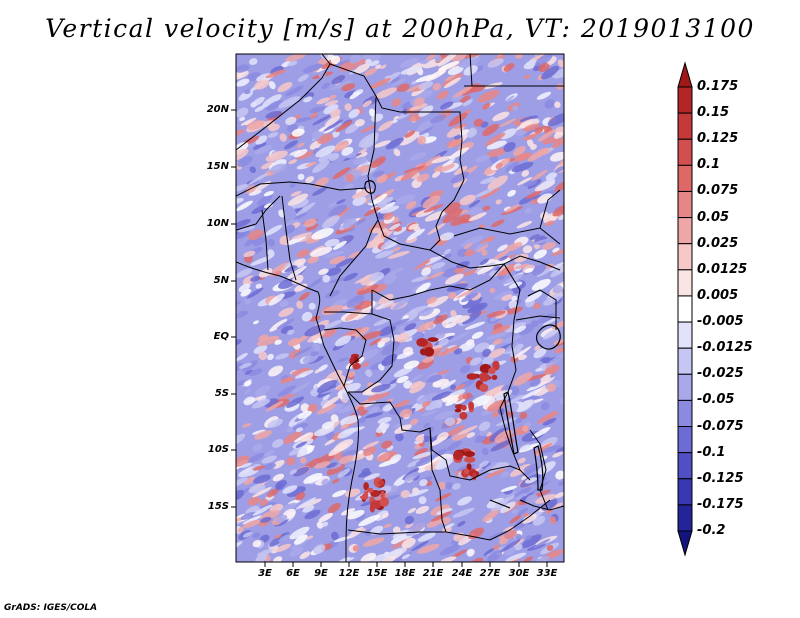 This screenshot has width=800, height=618. What do you see at coordinates (511, 423) in the screenshot?
I see `lake-tanganyika` at bounding box center [511, 423].